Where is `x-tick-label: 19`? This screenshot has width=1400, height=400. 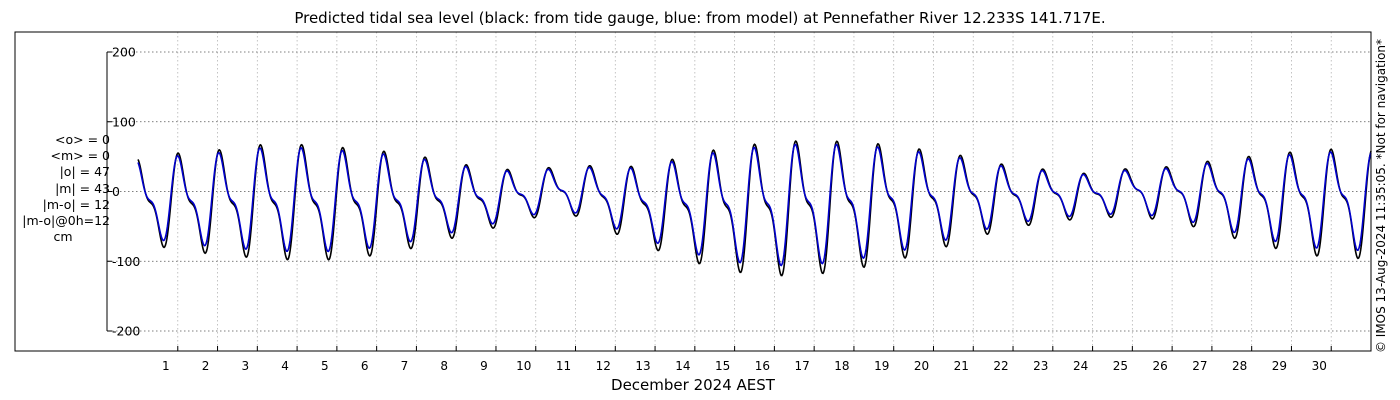 x-tick-label: 19 is located at coordinates (881, 366).